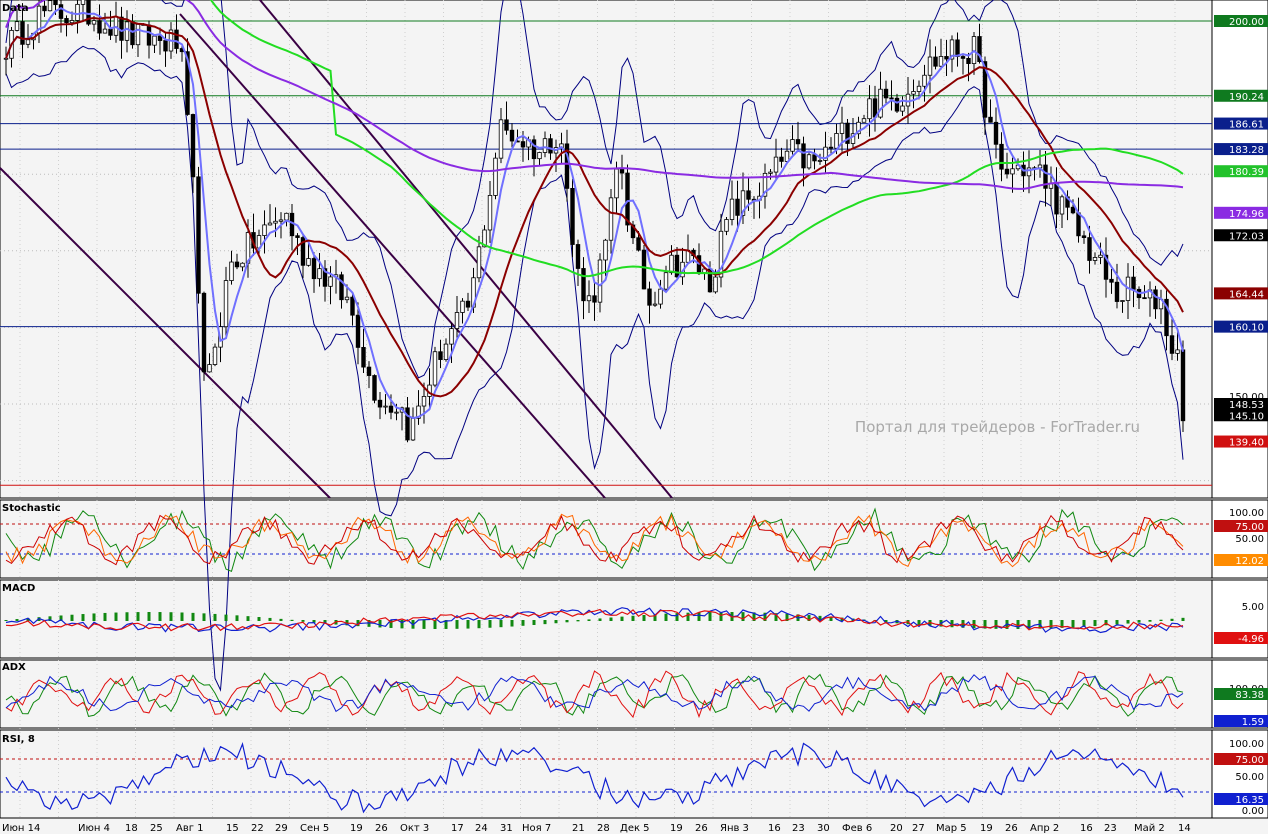 This screenshot has height=834, width=1268. Describe the element at coordinates (606, 619) in the screenshot. I see `macd-panel` at that location.